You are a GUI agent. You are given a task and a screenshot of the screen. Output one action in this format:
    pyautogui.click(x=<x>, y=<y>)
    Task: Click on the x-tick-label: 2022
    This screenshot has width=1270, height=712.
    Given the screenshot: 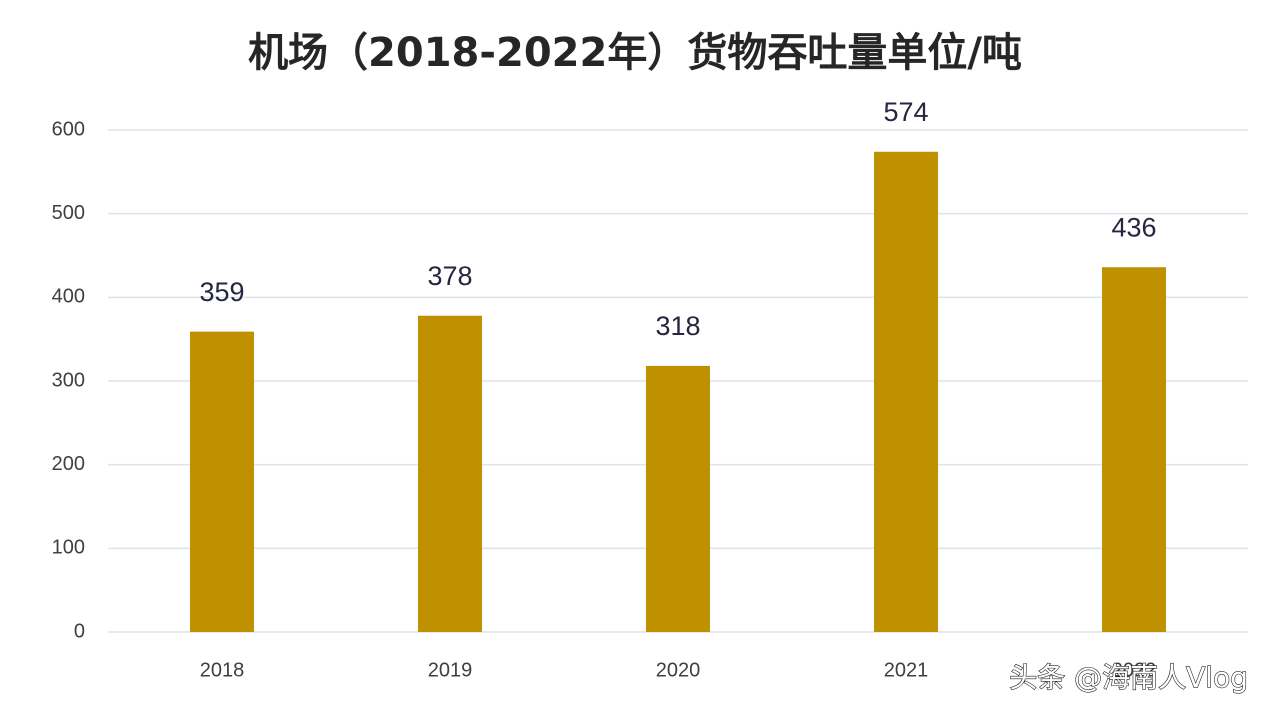 What is the action you would take?
    pyautogui.click(x=1134, y=670)
    